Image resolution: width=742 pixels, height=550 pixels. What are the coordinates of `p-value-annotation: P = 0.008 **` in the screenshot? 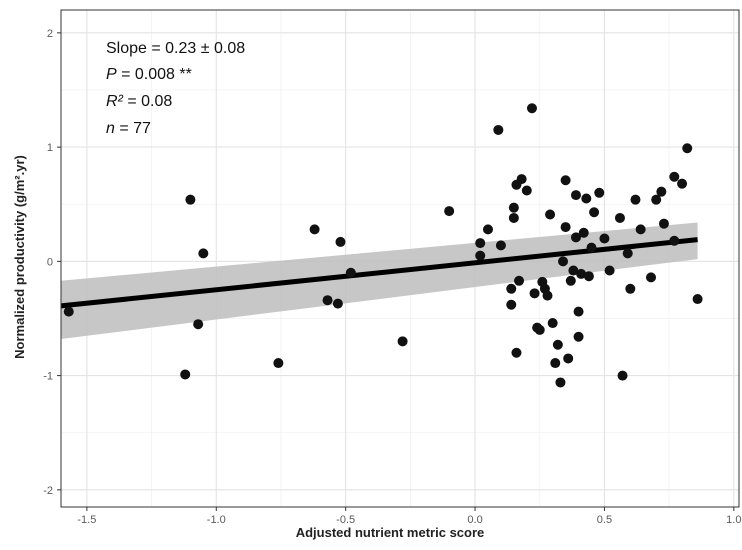 It's located at (149, 75).